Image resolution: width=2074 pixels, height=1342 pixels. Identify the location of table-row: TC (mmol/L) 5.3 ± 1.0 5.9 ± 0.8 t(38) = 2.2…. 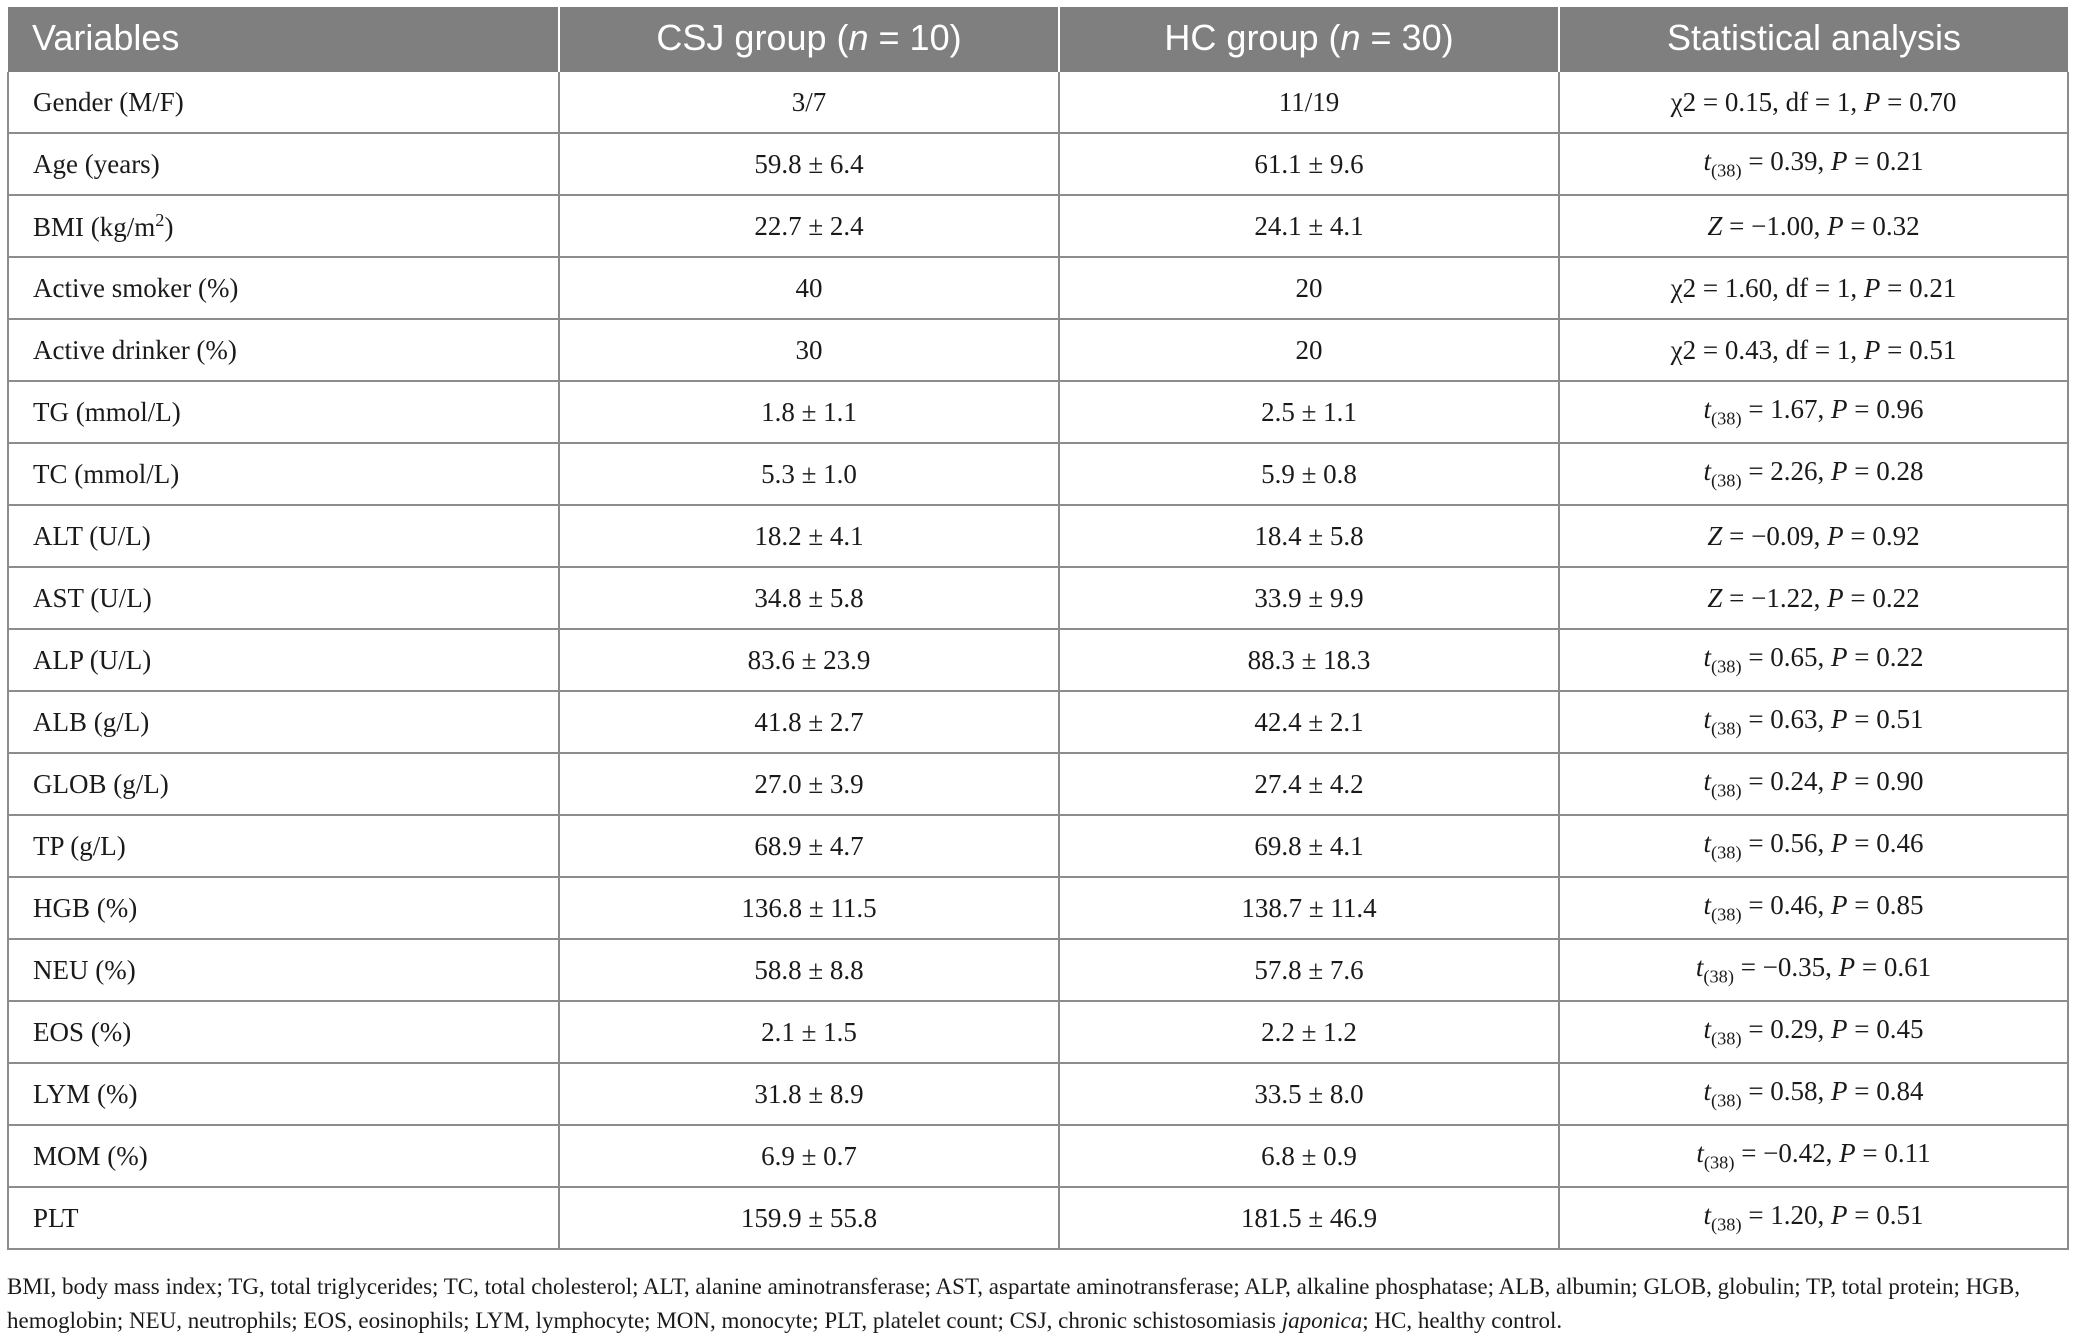
(1038, 474).